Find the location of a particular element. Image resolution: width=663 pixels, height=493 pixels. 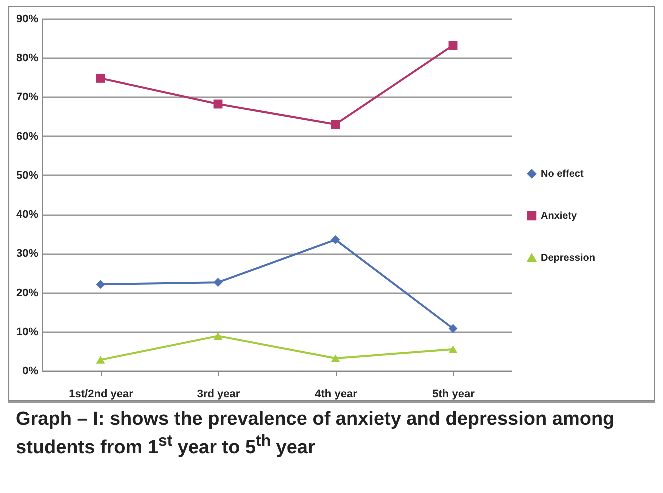

y-tick-label: 40% is located at coordinates (27, 215).